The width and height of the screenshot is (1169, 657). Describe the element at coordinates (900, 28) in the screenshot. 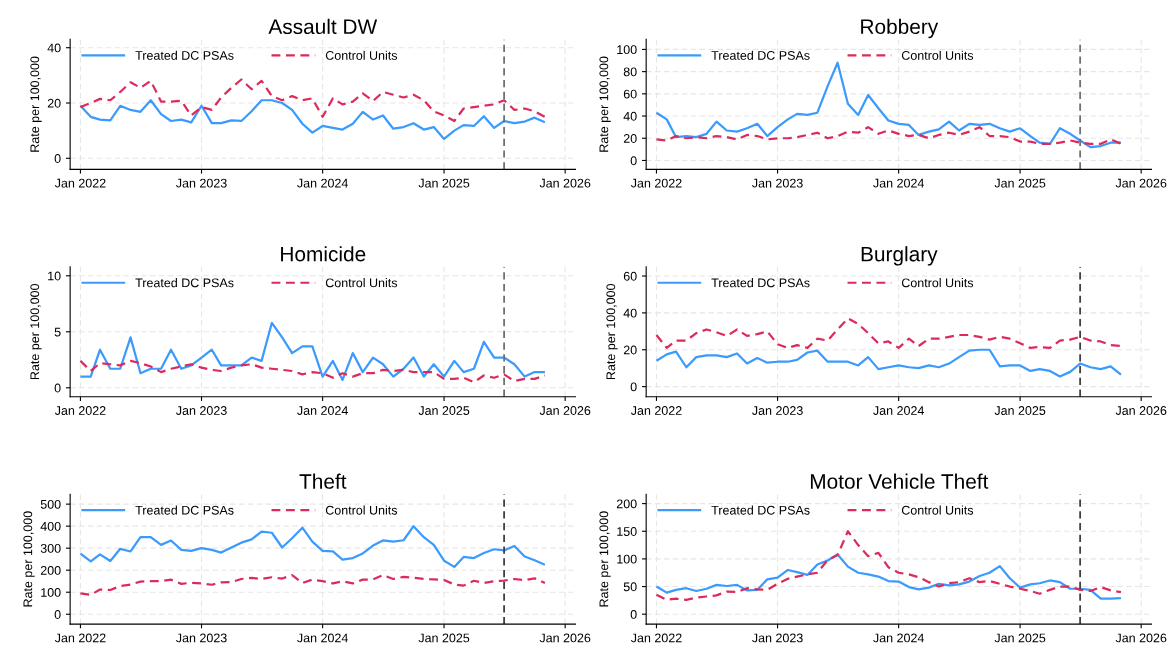

I see `chart-title: Robbery` at that location.